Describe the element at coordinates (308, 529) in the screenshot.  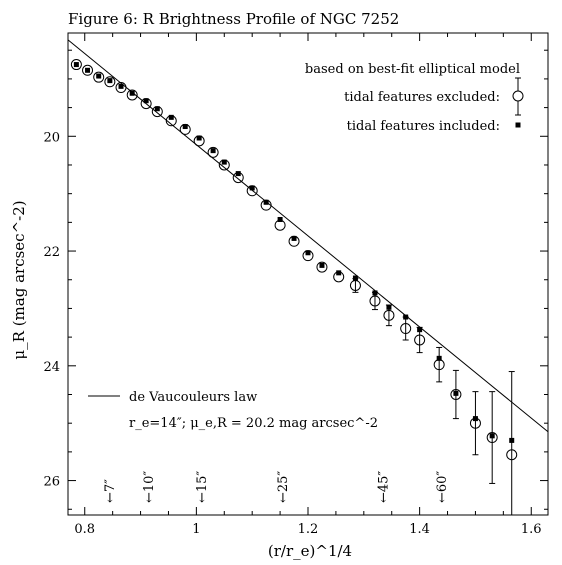
I see `x-tick-label: 1.2` at that location.